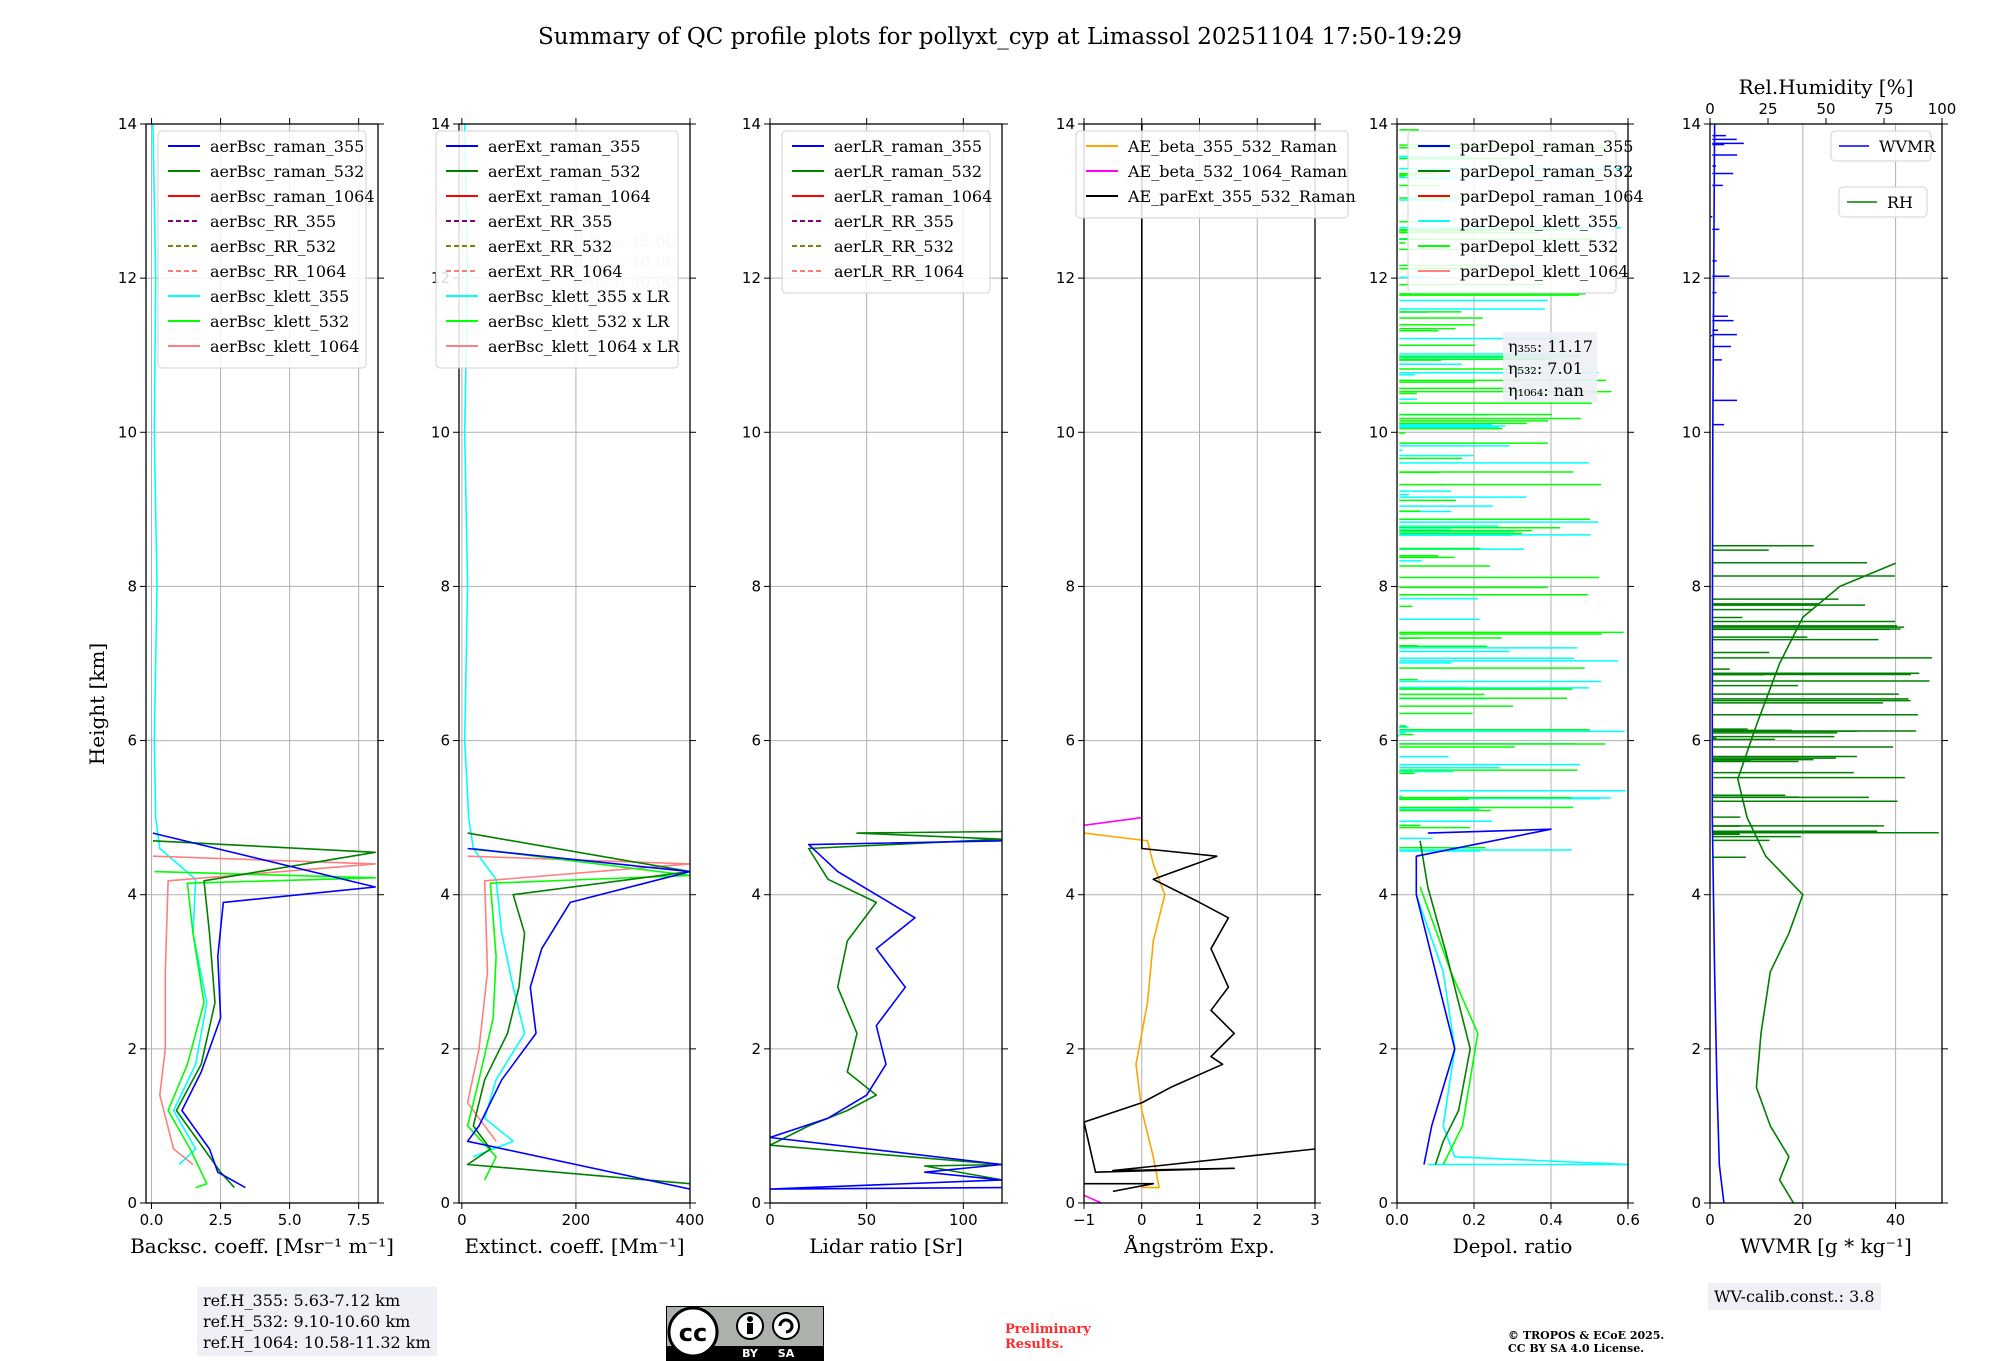 This screenshot has width=2000, height=1361. What do you see at coordinates (279, 321) in the screenshot?
I see `legend-label: aerBsc_klett_532` at bounding box center [279, 321].